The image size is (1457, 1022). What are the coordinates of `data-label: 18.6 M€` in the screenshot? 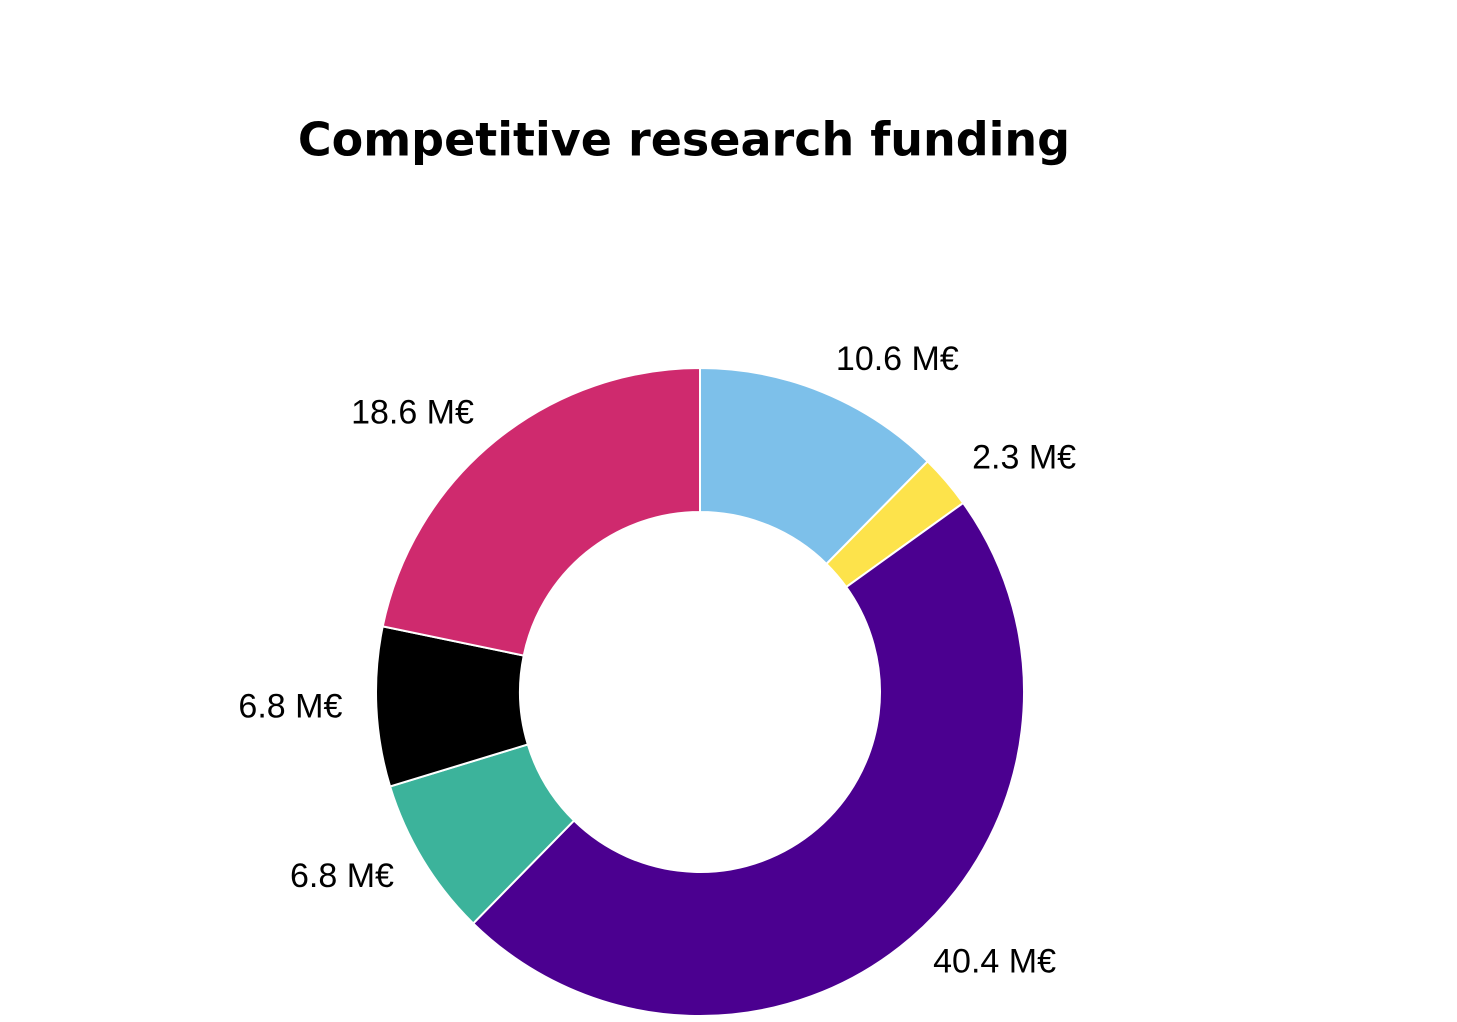 It's located at (412, 412).